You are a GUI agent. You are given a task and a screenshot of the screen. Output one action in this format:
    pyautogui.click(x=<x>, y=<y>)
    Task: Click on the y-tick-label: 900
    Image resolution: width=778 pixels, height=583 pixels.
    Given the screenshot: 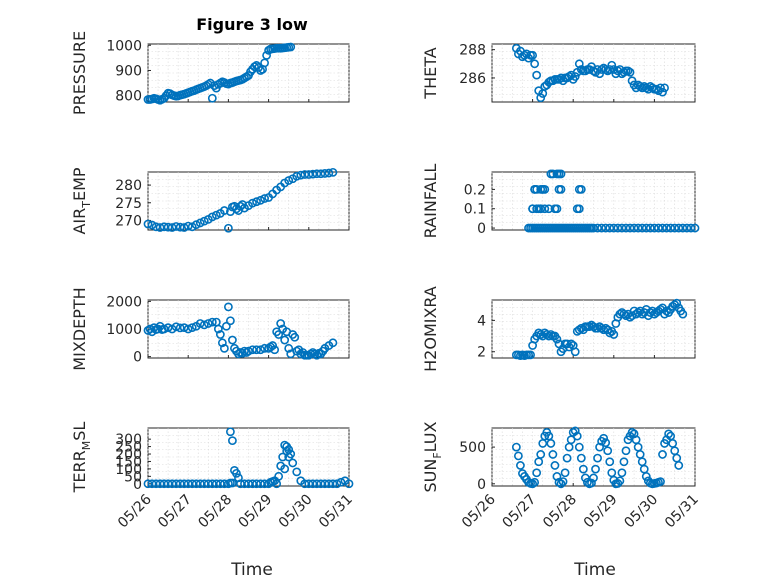 What is the action you would take?
    pyautogui.click(x=128, y=71)
    